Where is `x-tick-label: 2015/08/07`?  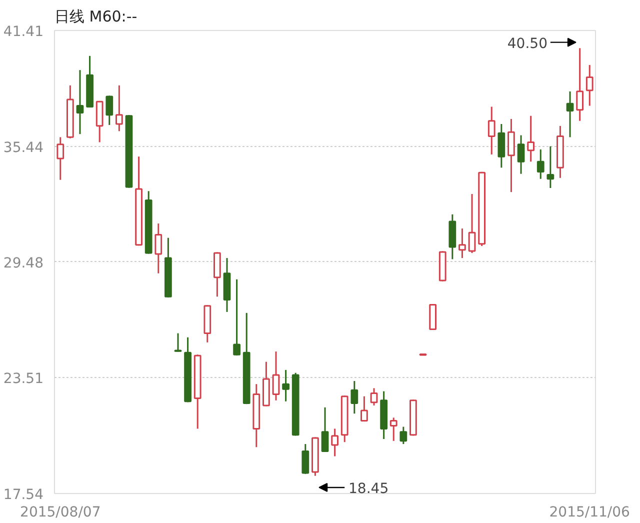 x-tick-label: 2015/08/07 is located at coordinates (60, 512).